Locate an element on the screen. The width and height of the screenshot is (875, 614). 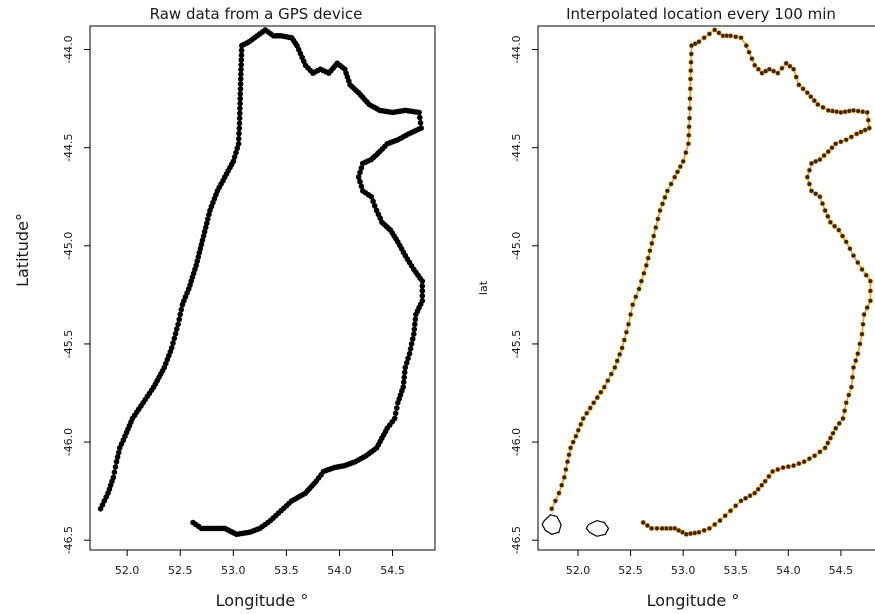
y-axis-label: Latitude° is located at coordinates (22, 250).